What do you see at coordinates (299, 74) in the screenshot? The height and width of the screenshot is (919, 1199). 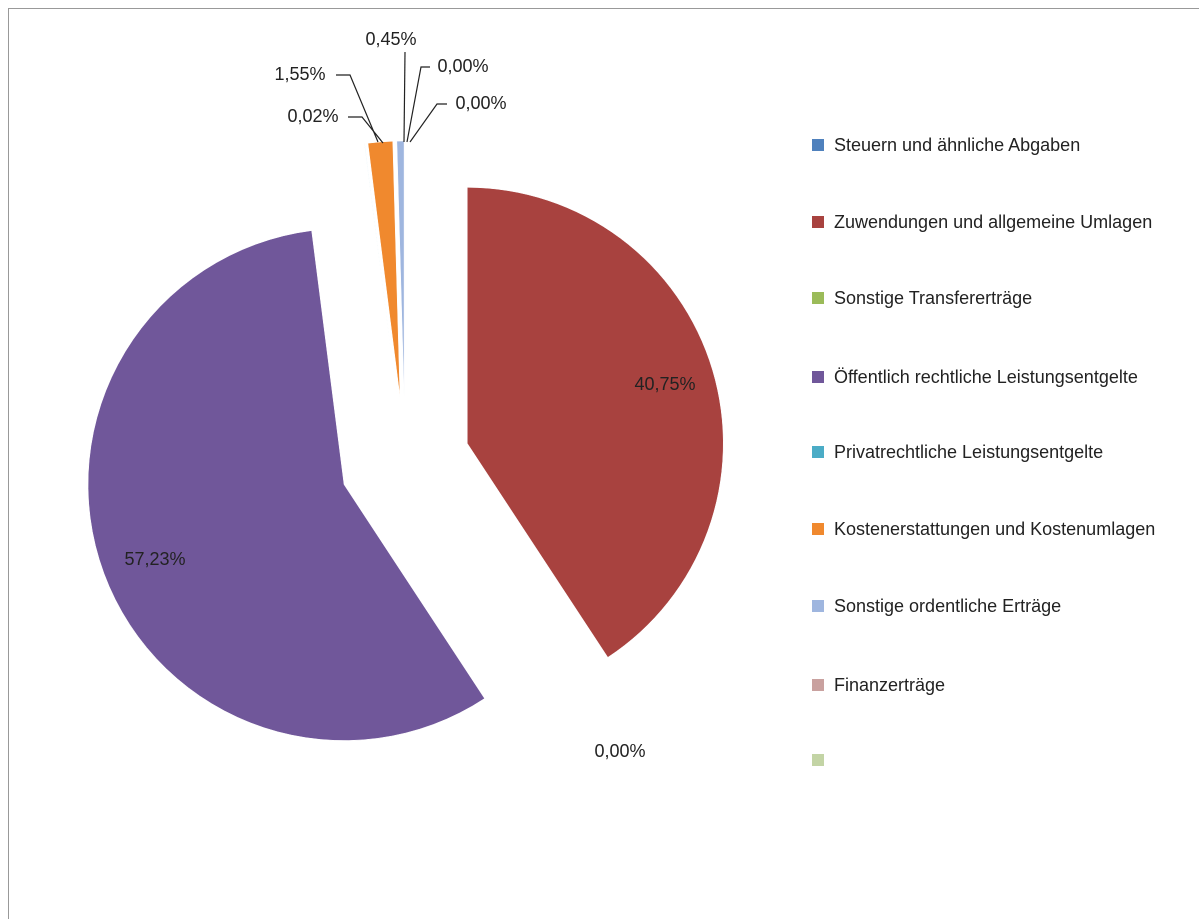 I see `data-label: 1,55%` at bounding box center [299, 74].